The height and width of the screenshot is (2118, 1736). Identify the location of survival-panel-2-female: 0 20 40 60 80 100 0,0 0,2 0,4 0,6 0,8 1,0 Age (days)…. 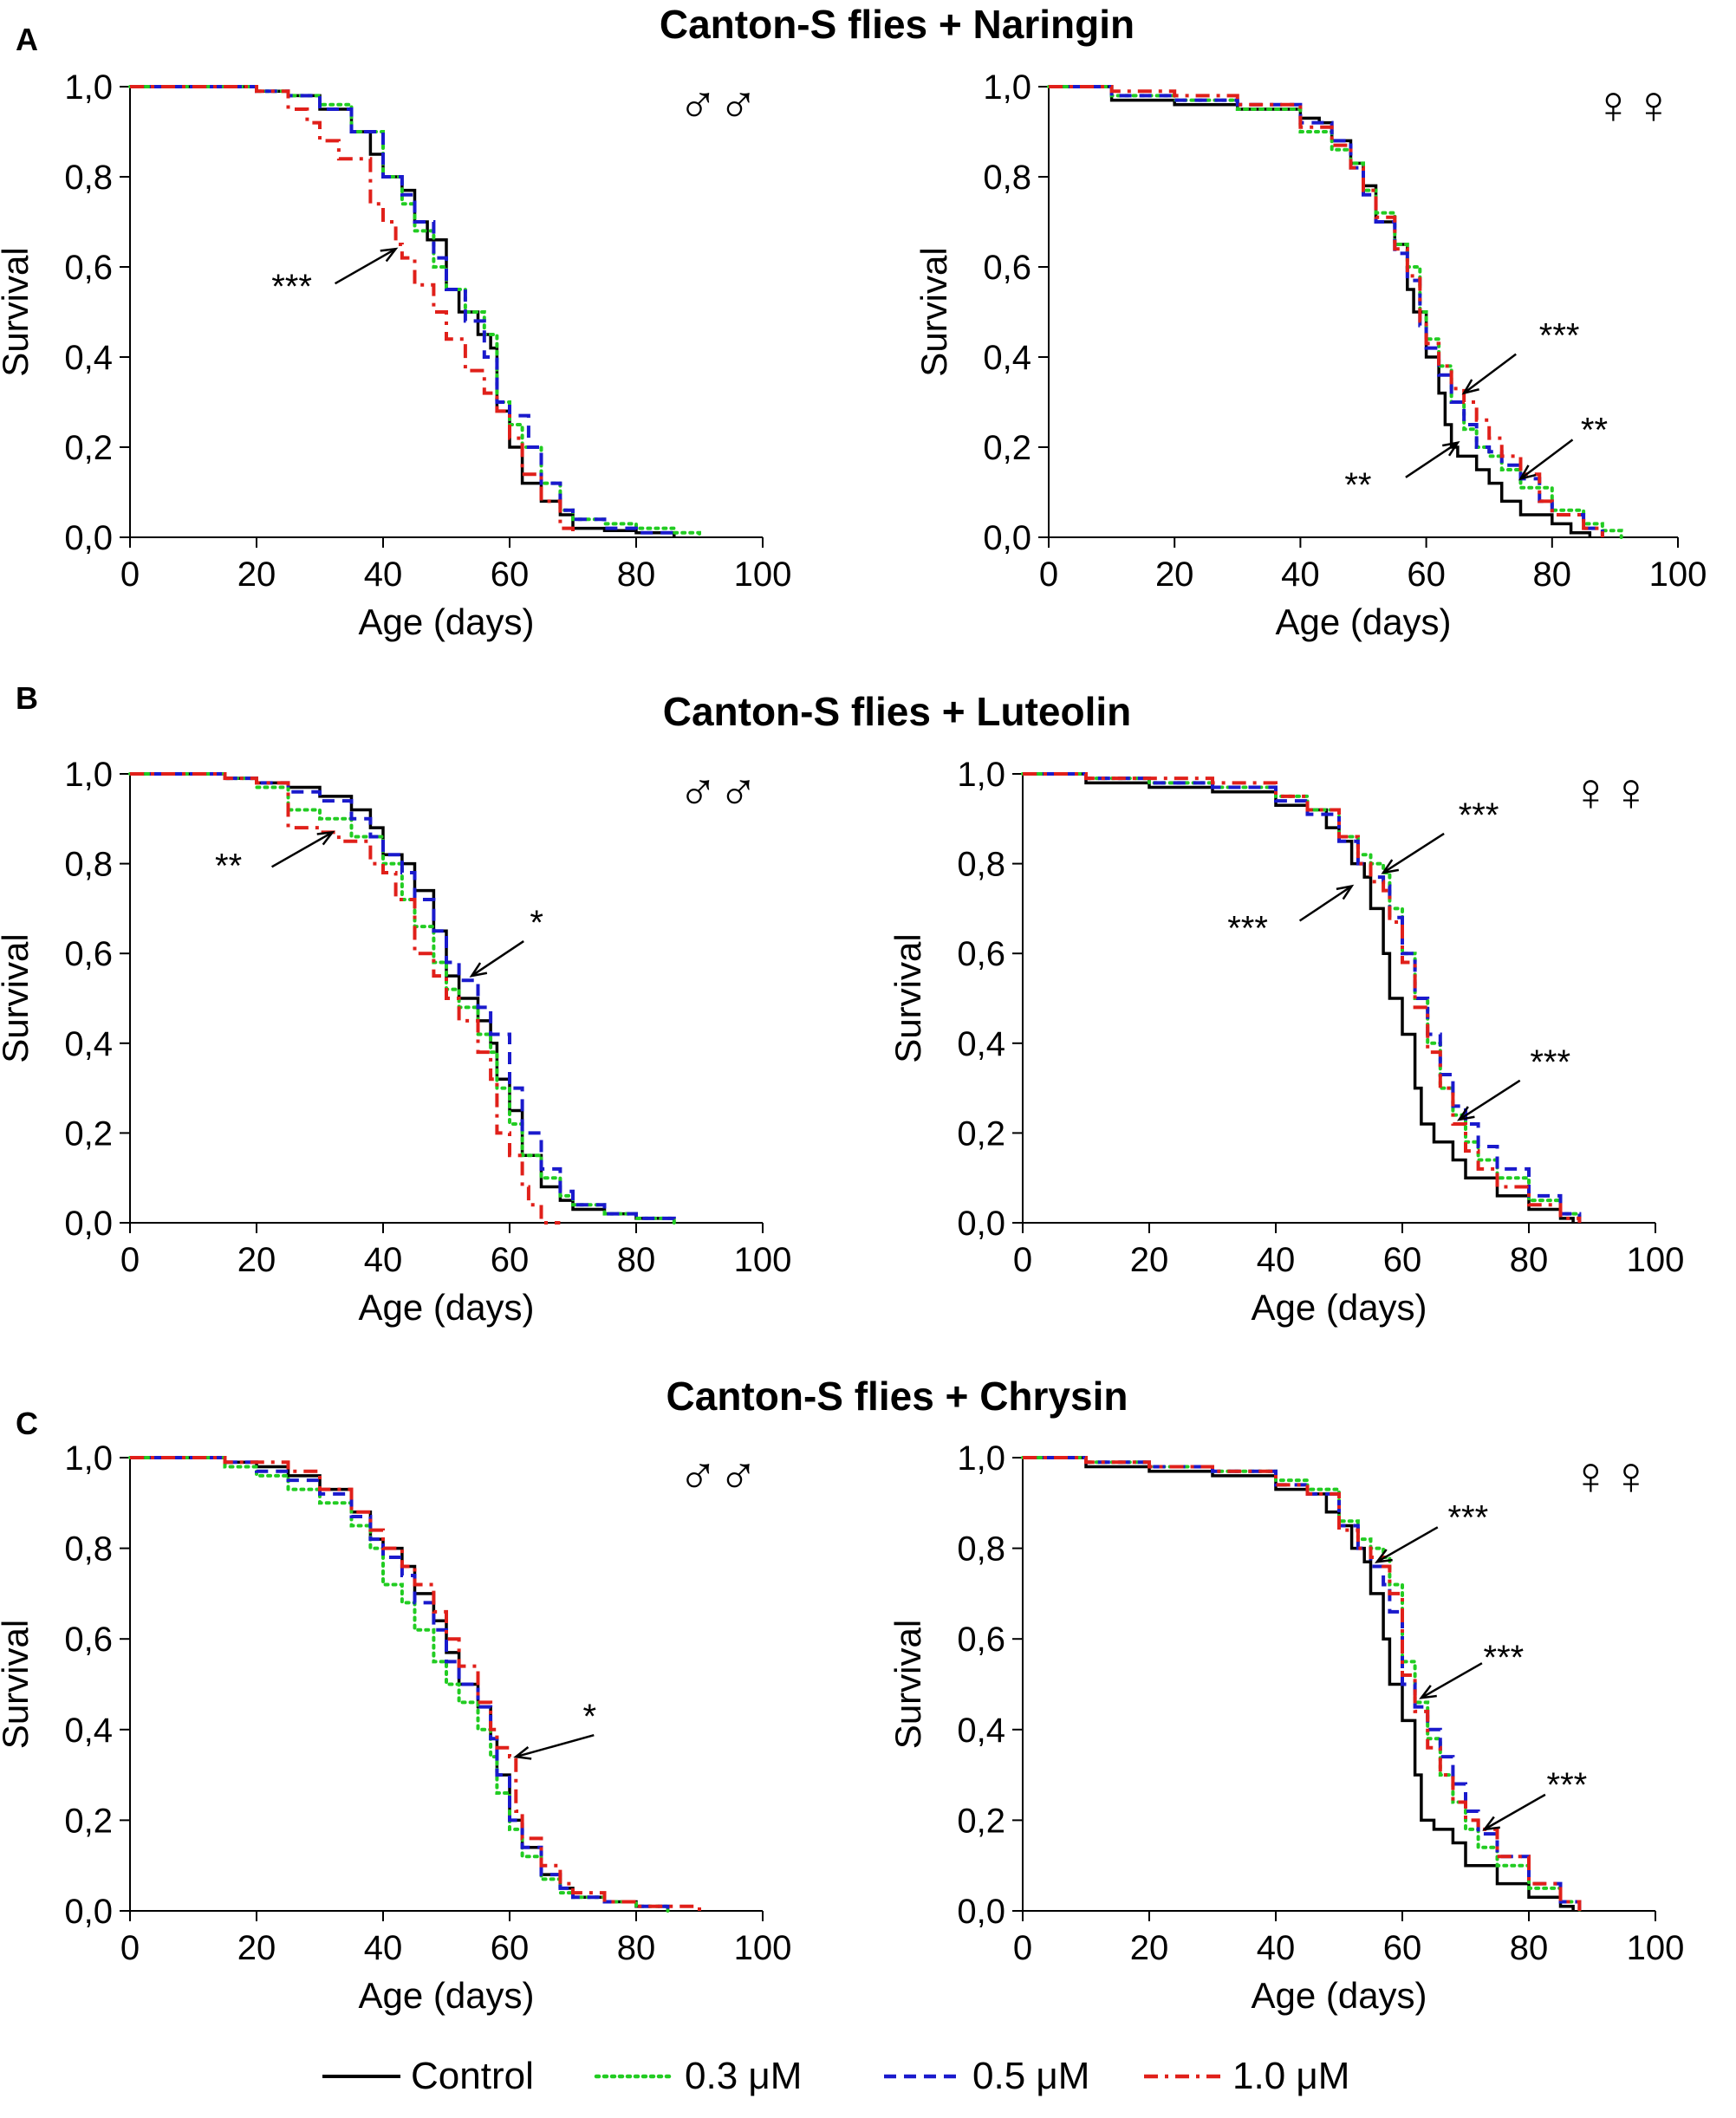
(1310, 355).